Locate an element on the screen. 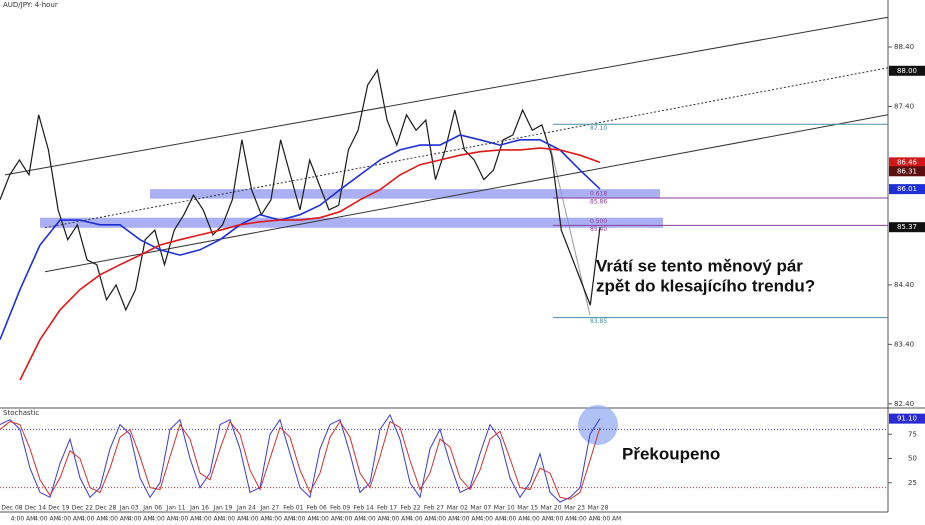 This screenshot has width=925, height=525. x-tick-label: Jan 24 is located at coordinates (246, 508).